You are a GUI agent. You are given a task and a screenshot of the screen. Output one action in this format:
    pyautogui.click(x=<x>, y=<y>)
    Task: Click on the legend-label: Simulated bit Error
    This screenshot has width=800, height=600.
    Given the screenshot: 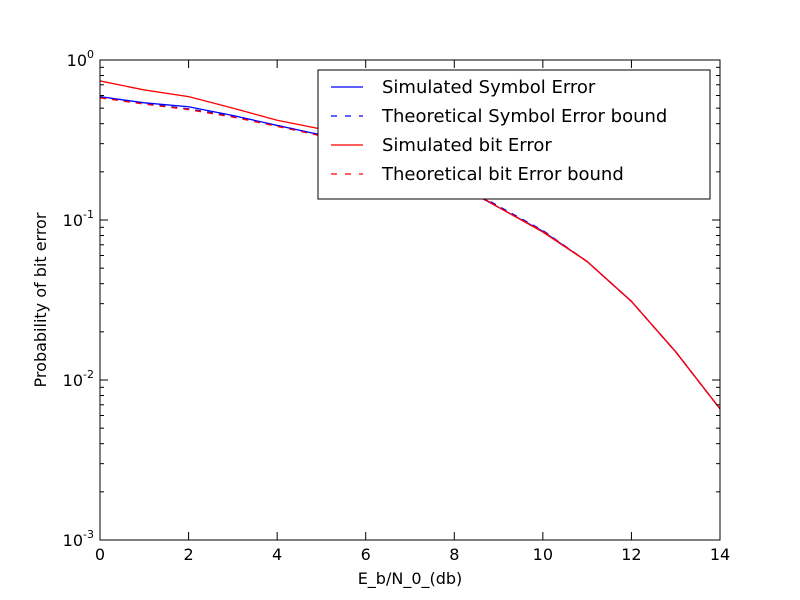 What is the action you would take?
    pyautogui.click(x=467, y=145)
    